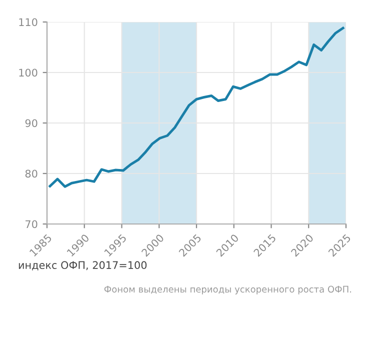 This screenshot has width=371, height=338. What do you see at coordinates (28, 72) in the screenshot?
I see `y-tick-label: 100` at bounding box center [28, 72].